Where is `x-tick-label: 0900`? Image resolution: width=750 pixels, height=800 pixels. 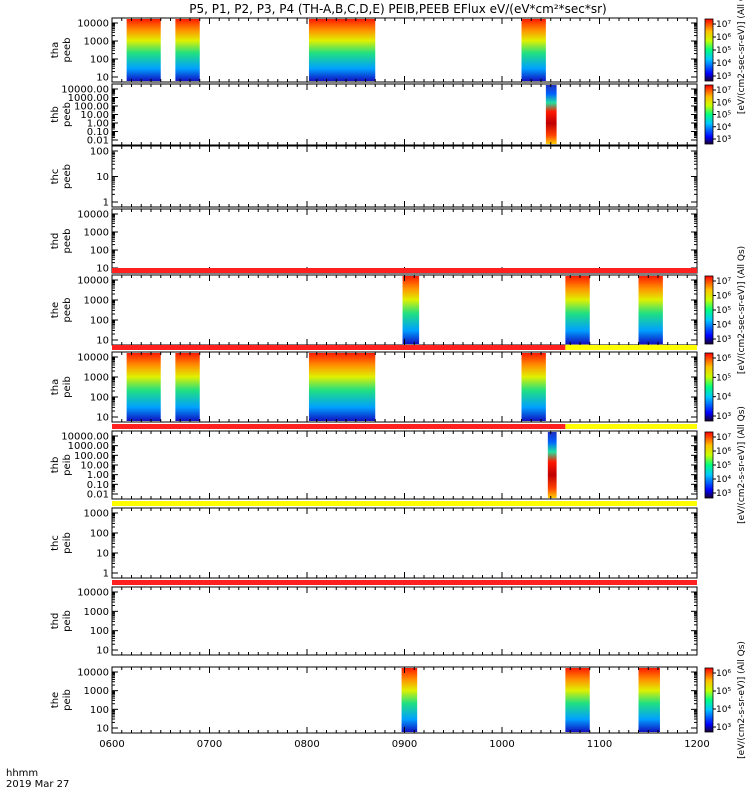 x-tick-label: 0900 is located at coordinates (404, 744).